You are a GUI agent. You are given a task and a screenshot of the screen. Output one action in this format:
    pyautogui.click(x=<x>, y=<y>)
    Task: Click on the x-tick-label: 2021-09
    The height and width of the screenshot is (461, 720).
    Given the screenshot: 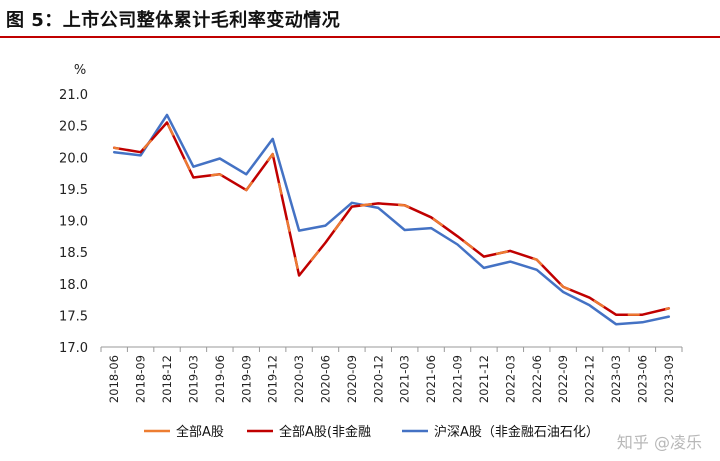 What is the action you would take?
    pyautogui.click(x=458, y=379)
    